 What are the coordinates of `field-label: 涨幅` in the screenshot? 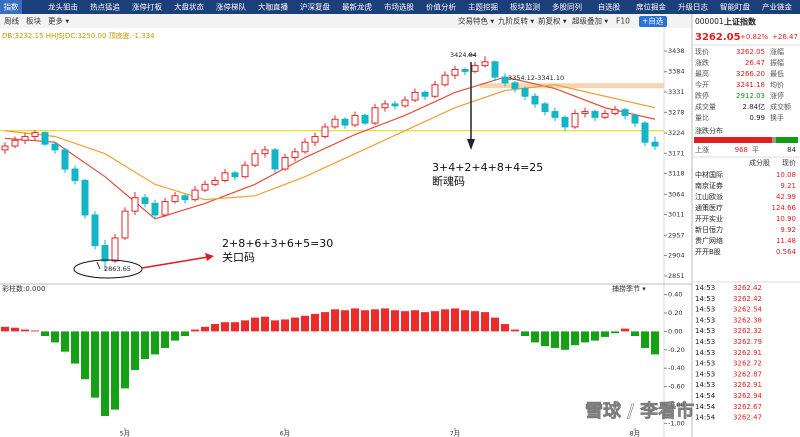 It's located at (777, 51).